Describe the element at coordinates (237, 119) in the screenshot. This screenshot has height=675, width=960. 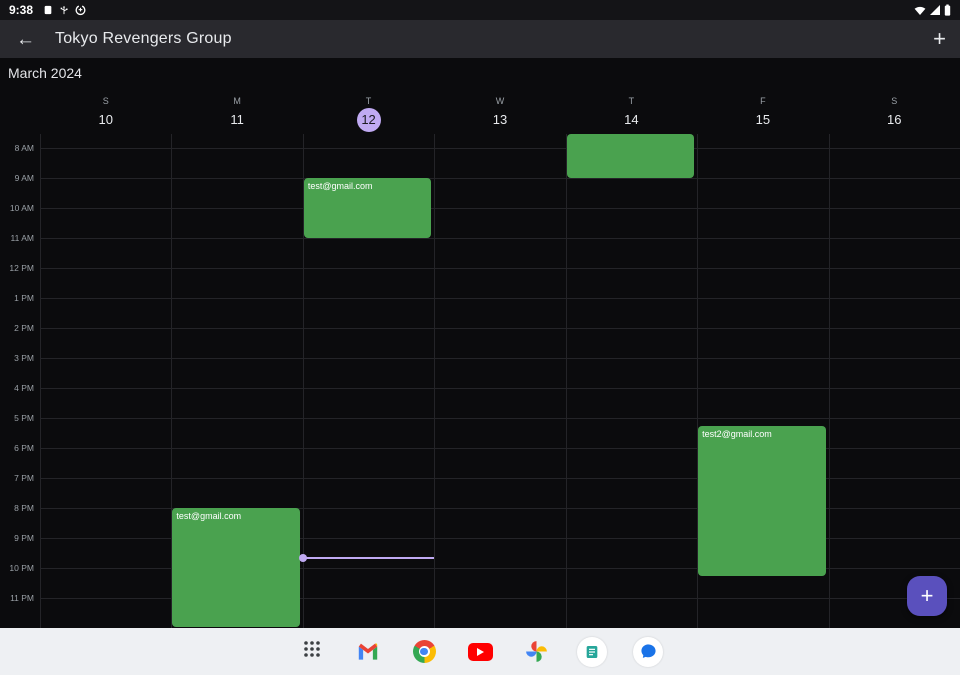
I see `day-number: 11` at that location.